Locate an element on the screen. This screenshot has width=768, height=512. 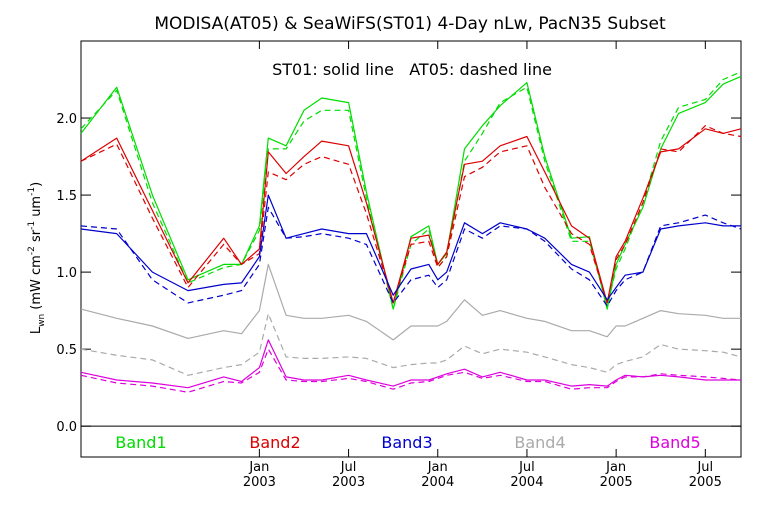
y-tick-label-1: 0.5 is located at coordinates (66, 350).